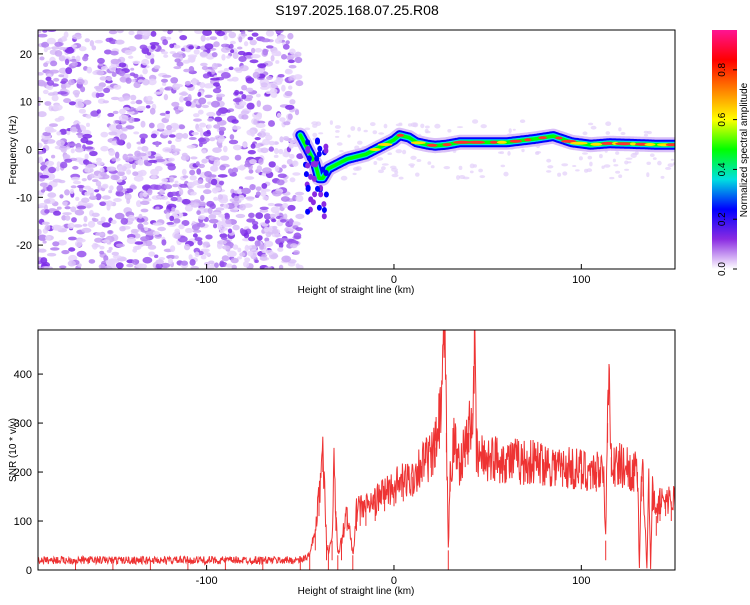  Describe the element at coordinates (357, 10) in the screenshot. I see `figure-title: S197.2025.168.07.25.R08` at that location.